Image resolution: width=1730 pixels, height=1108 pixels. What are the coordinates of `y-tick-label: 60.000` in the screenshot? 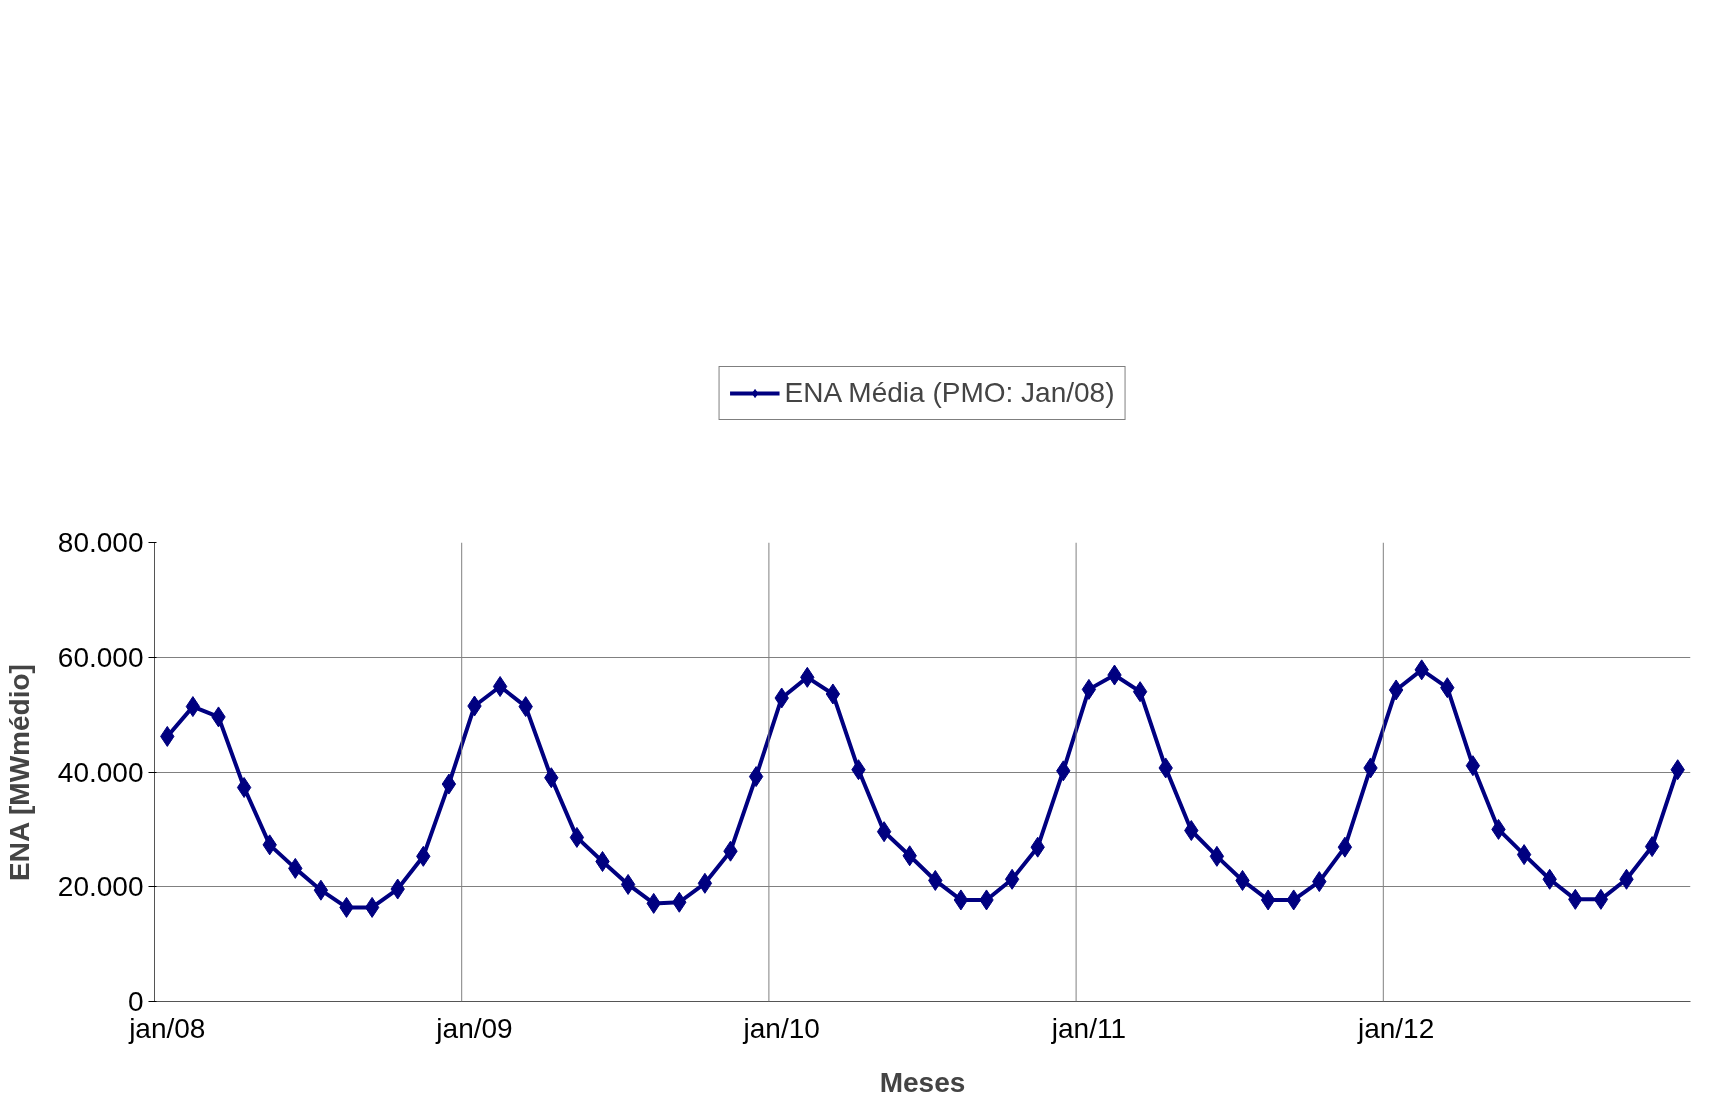 It's located at (100, 657).